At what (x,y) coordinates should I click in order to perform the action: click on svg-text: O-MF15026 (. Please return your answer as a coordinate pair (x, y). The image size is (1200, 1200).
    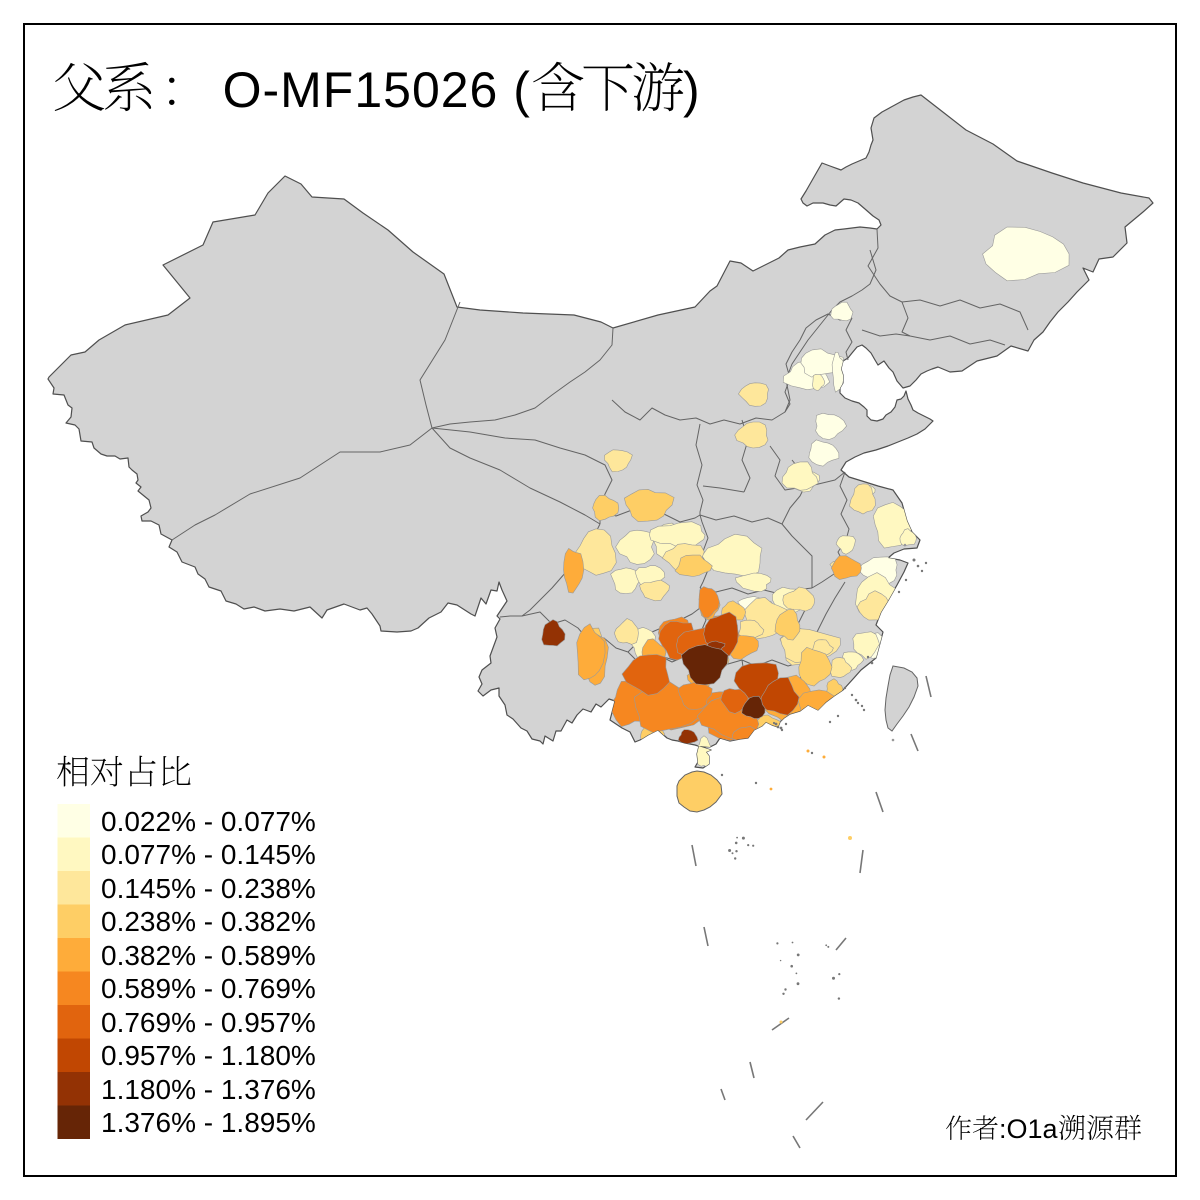
    Looking at the image, I should click on (377, 90).